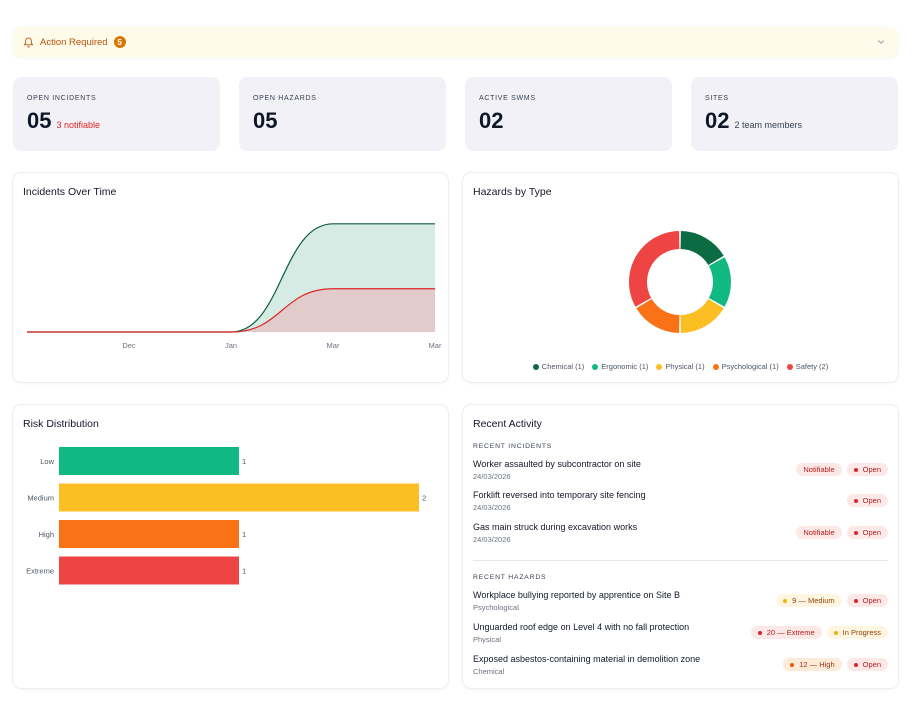  What do you see at coordinates (78, 125) in the screenshot?
I see `stat-subtext: 3 notifiable` at bounding box center [78, 125].